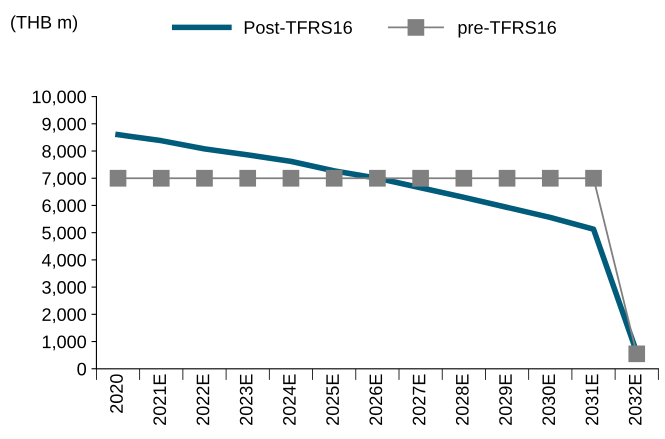 Image resolution: width=665 pixels, height=439 pixels. I want to click on x-tick-label: 2023E, so click(246, 399).